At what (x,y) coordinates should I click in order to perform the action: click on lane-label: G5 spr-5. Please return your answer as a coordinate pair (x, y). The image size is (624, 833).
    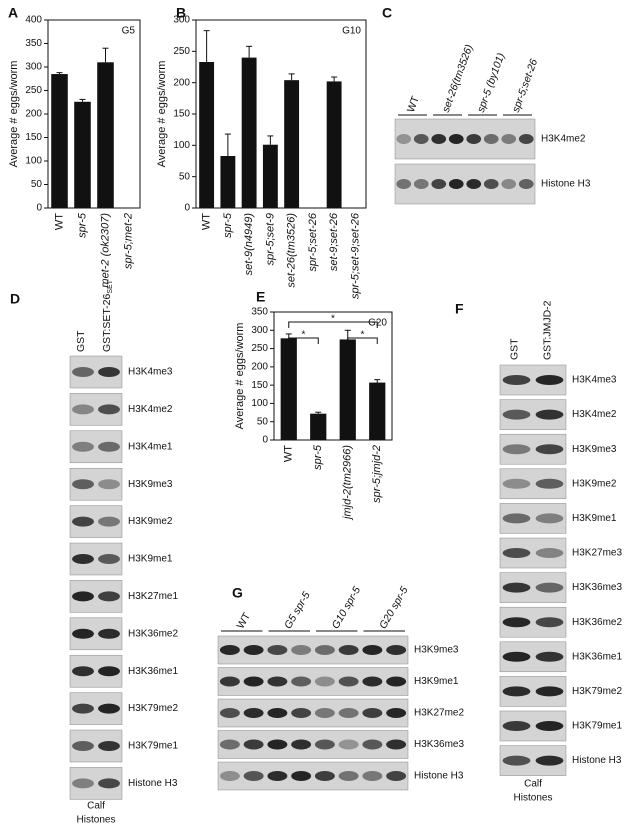
    Looking at the image, I should click on (297, 610).